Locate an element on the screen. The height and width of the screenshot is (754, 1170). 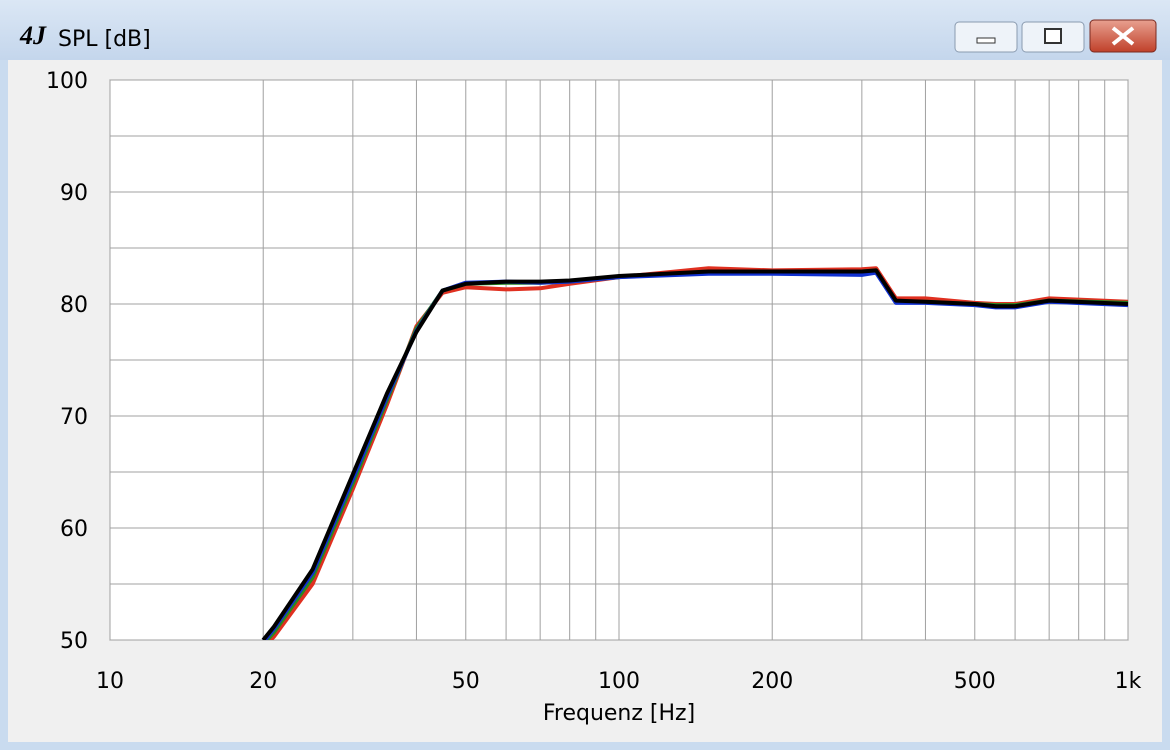
x-tick-label: 200 is located at coordinates (772, 681).